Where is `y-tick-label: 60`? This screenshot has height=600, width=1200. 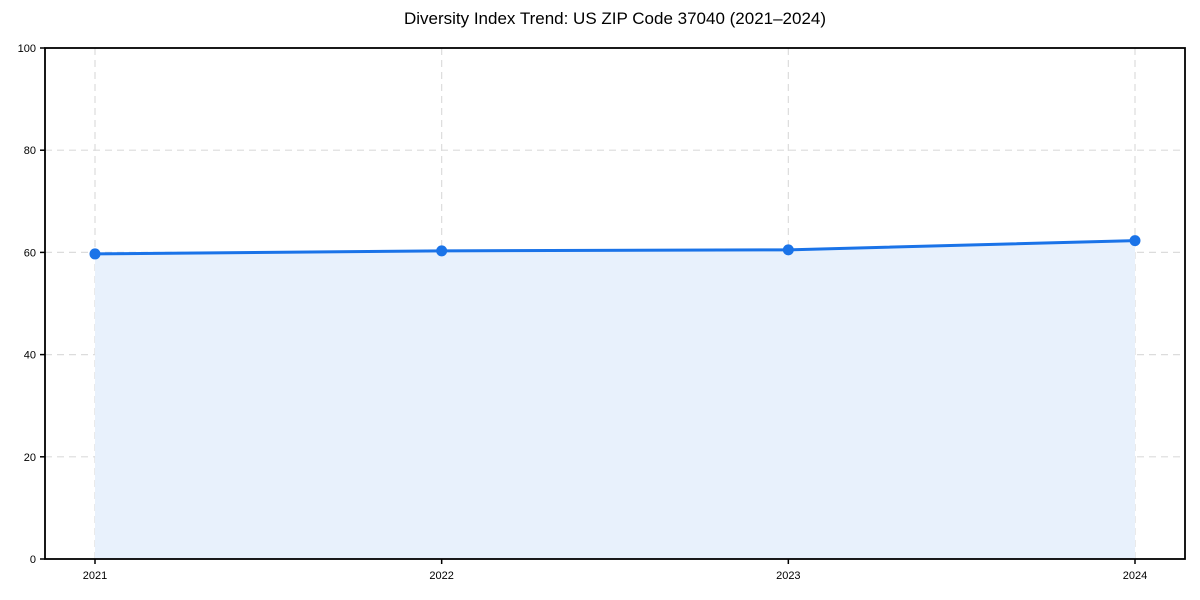 y-tick-label: 60 is located at coordinates (30, 253).